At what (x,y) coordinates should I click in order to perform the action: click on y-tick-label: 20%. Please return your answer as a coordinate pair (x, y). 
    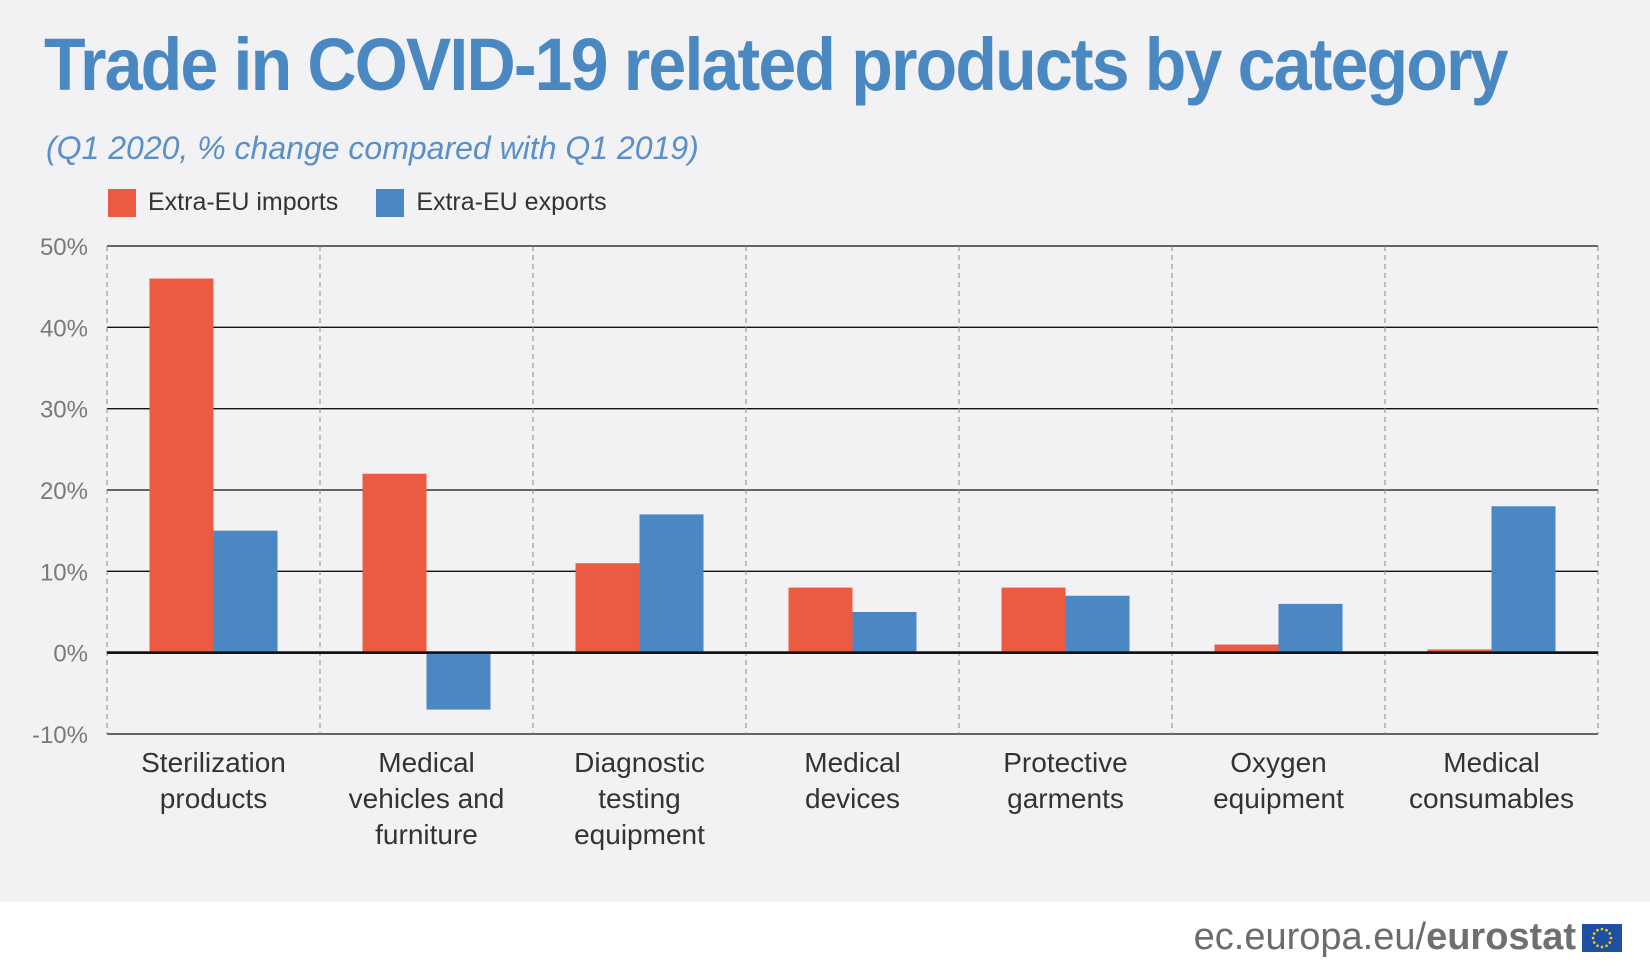
    Looking at the image, I should click on (64, 491).